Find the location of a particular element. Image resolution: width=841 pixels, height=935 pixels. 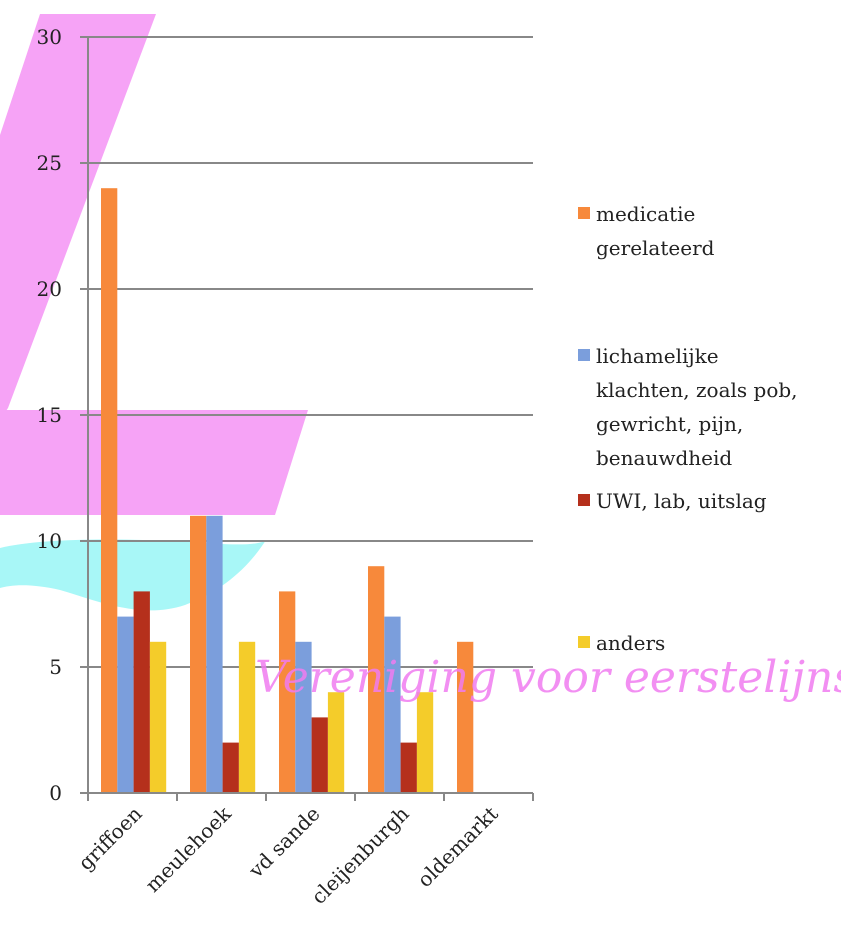

watermark-text: Vereniging voor eerstelijnszorg is located at coordinates (548, 677).